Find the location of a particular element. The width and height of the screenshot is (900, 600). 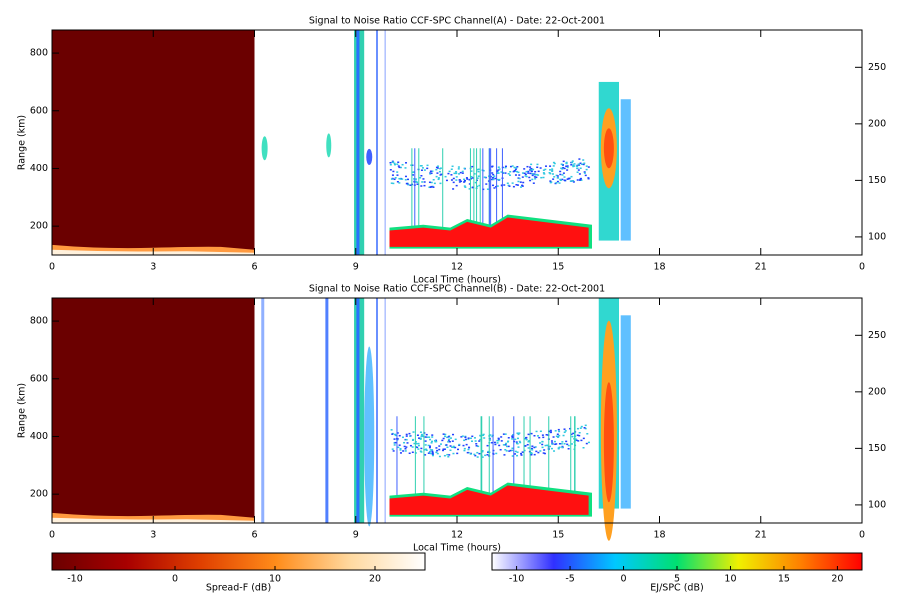

x-tick-label: 12 is located at coordinates (457, 267).